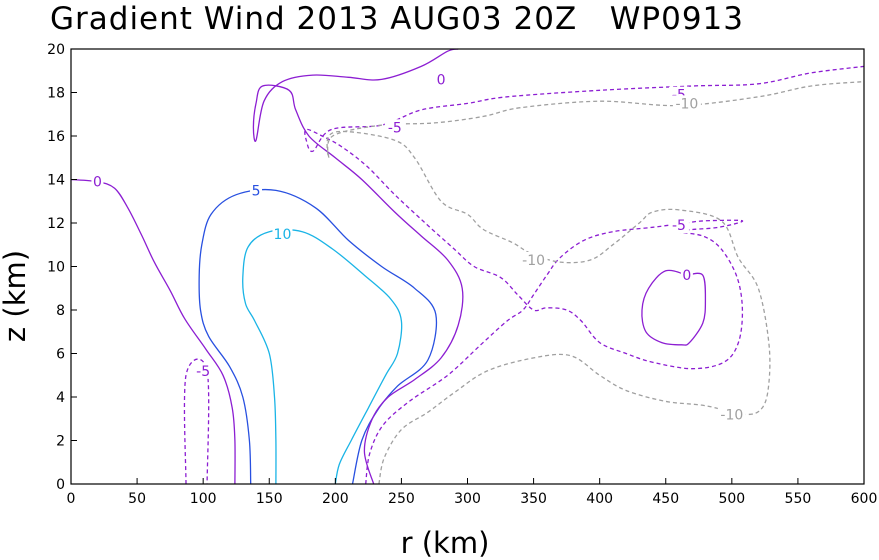 This screenshot has width=879, height=560. Describe the element at coordinates (335, 499) in the screenshot. I see `x-tick-label: 200` at that location.